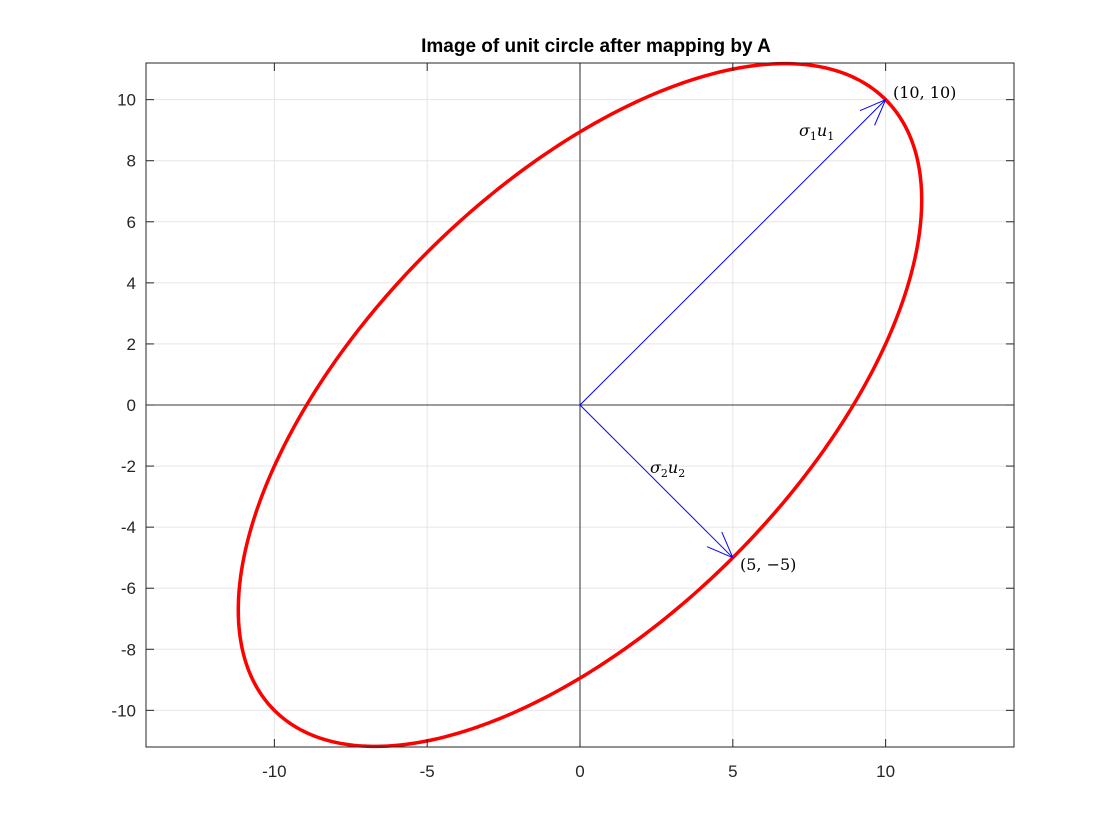 Image resolution: width=1120 pixels, height=840 pixels. I want to click on y-tick-label: -2, so click(128, 466).